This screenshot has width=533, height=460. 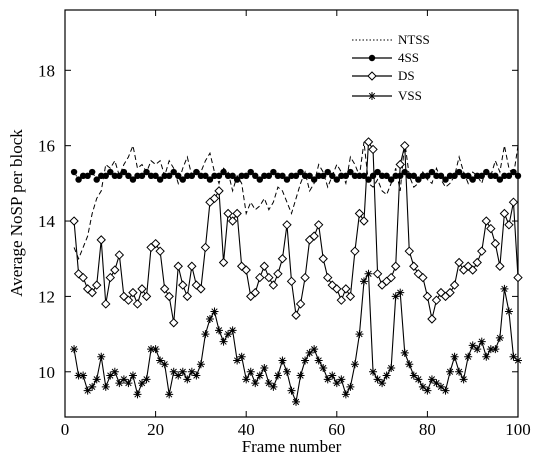 What do you see at coordinates (427, 429) in the screenshot?
I see `x-tick-label: 80` at bounding box center [427, 429].